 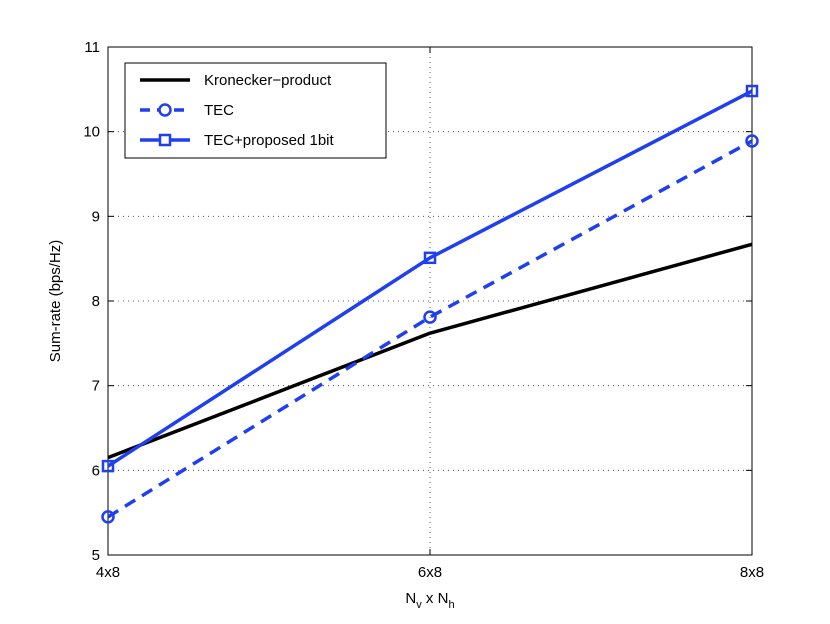 I want to click on legend: Kronecker−product TEC TEC+proposed 1bit, so click(x=255, y=110).